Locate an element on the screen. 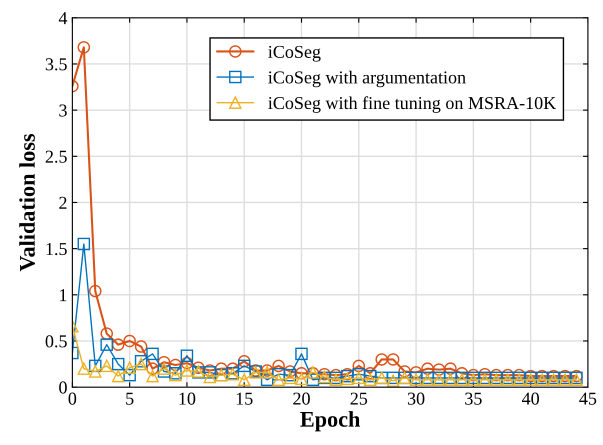 The width and height of the screenshot is (603, 445). x-tick-label: 30 is located at coordinates (416, 398).